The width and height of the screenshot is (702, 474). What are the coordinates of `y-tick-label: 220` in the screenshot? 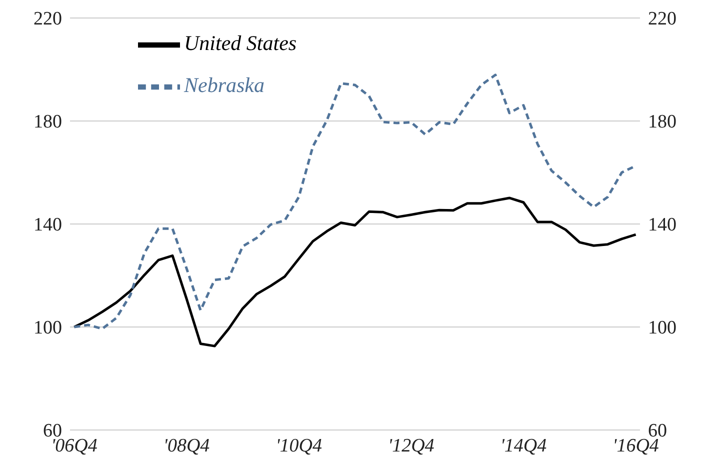 It's located at (48, 19).